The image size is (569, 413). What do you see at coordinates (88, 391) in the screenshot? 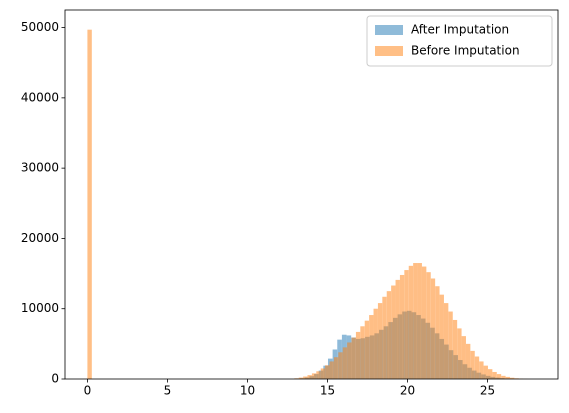
I see `x-tick-label: 0` at bounding box center [88, 391].